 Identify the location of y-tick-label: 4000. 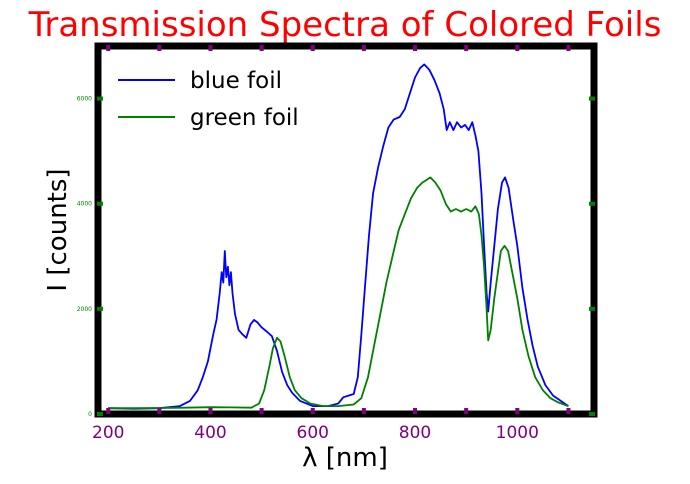
(84, 204).